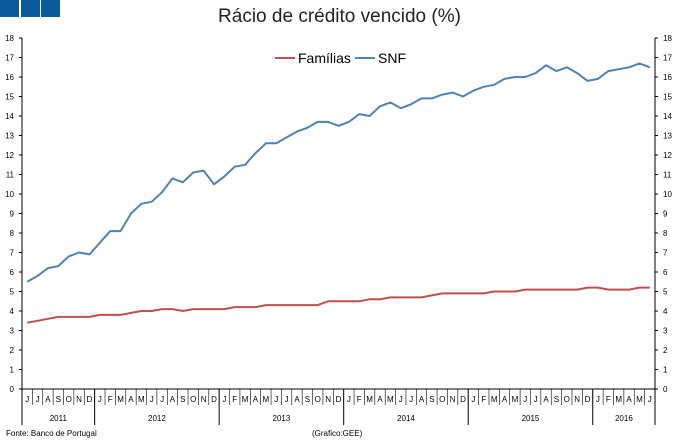 The image size is (679, 444). What do you see at coordinates (665, 272) in the screenshot?
I see `y-tick-label-right: 6` at bounding box center [665, 272].